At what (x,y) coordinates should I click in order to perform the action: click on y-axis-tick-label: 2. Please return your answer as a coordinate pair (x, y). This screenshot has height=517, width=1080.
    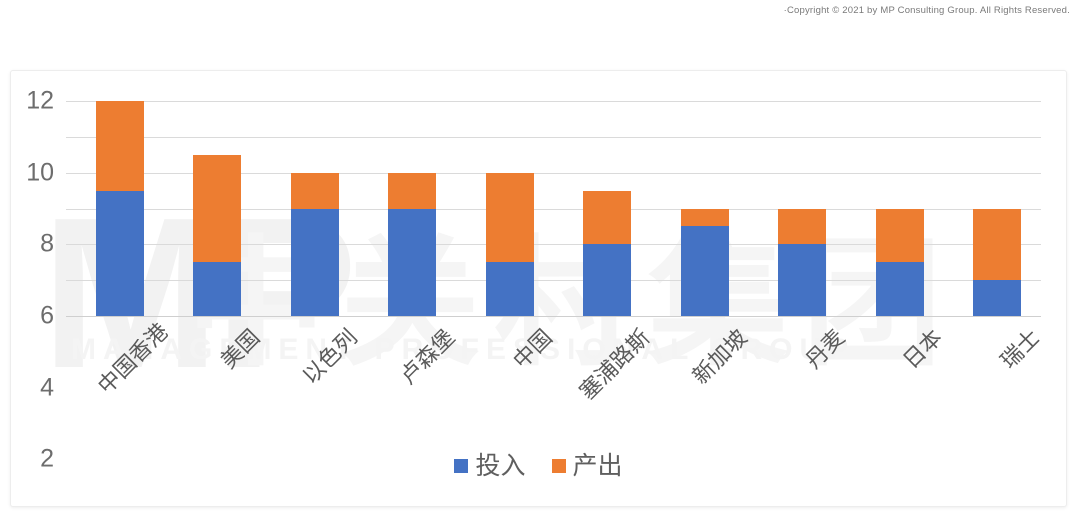
    Looking at the image, I should click on (47, 458).